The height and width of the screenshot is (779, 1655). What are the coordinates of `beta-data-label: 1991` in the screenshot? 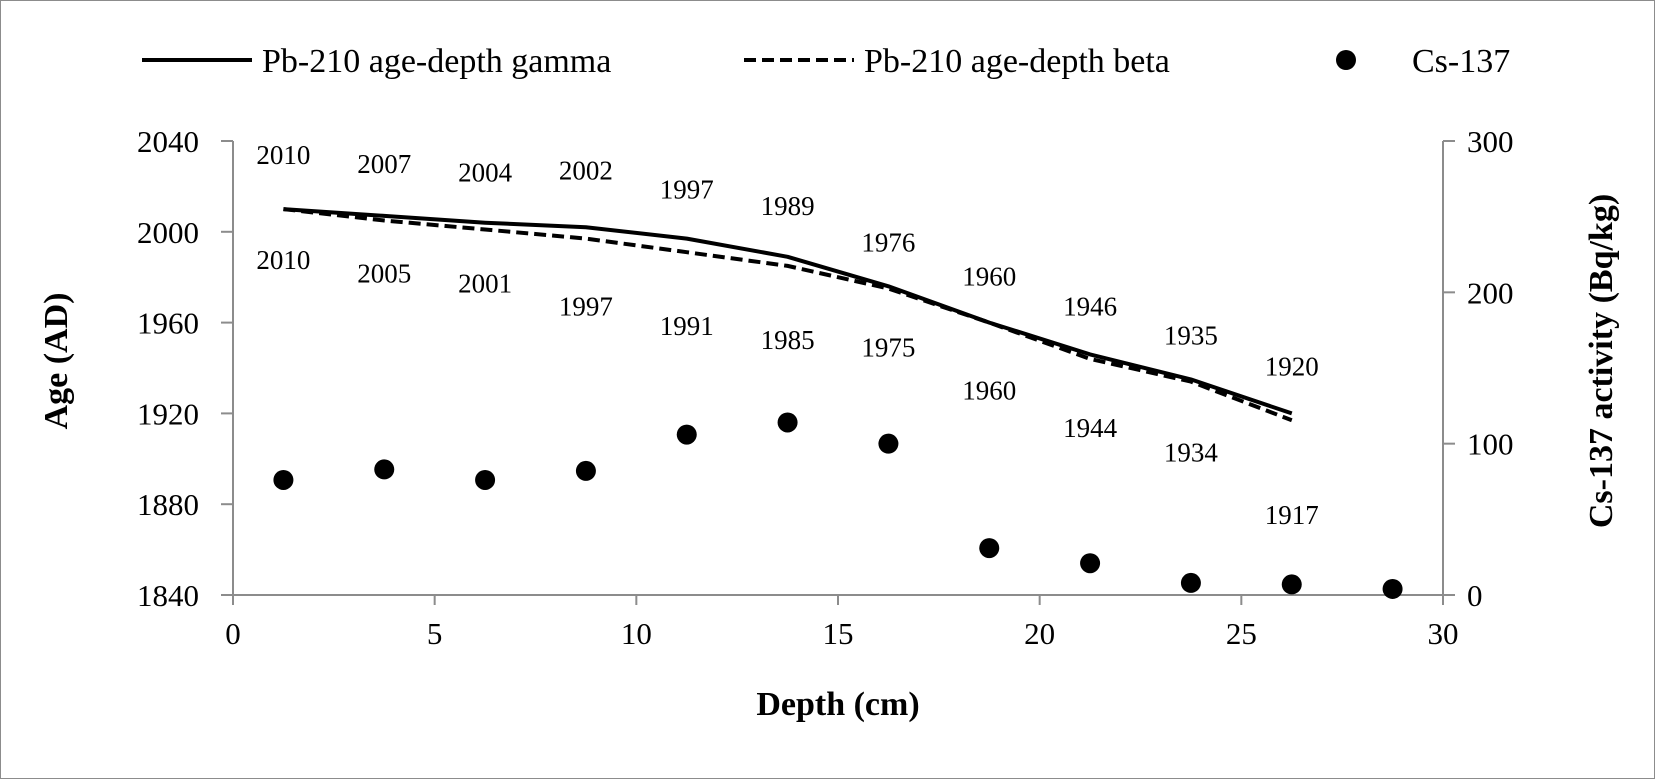 It's located at (687, 326).